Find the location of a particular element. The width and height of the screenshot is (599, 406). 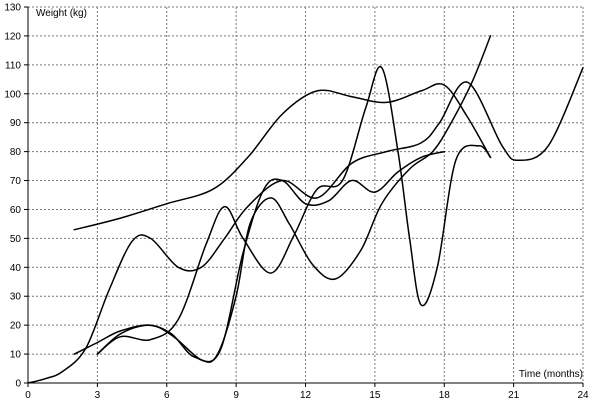

x-tick-label: 24 is located at coordinates (583, 395).